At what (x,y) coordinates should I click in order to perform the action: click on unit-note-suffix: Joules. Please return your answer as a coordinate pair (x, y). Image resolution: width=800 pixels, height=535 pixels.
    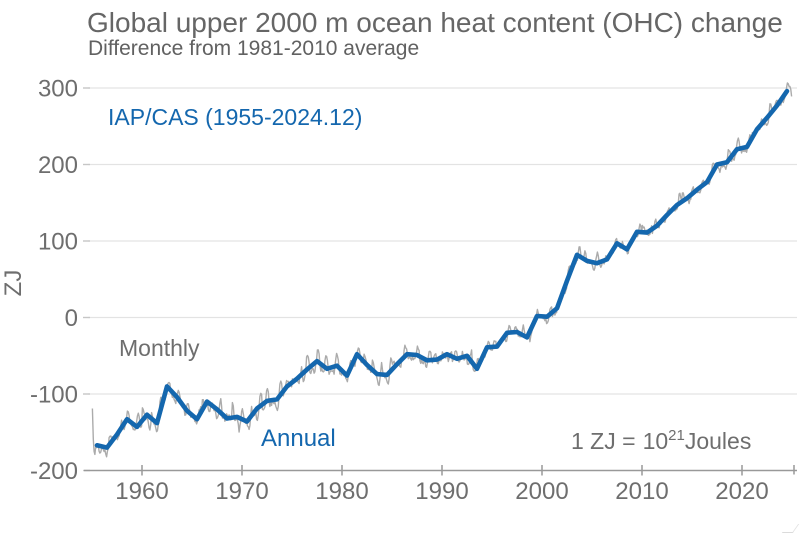
    Looking at the image, I should click on (718, 441).